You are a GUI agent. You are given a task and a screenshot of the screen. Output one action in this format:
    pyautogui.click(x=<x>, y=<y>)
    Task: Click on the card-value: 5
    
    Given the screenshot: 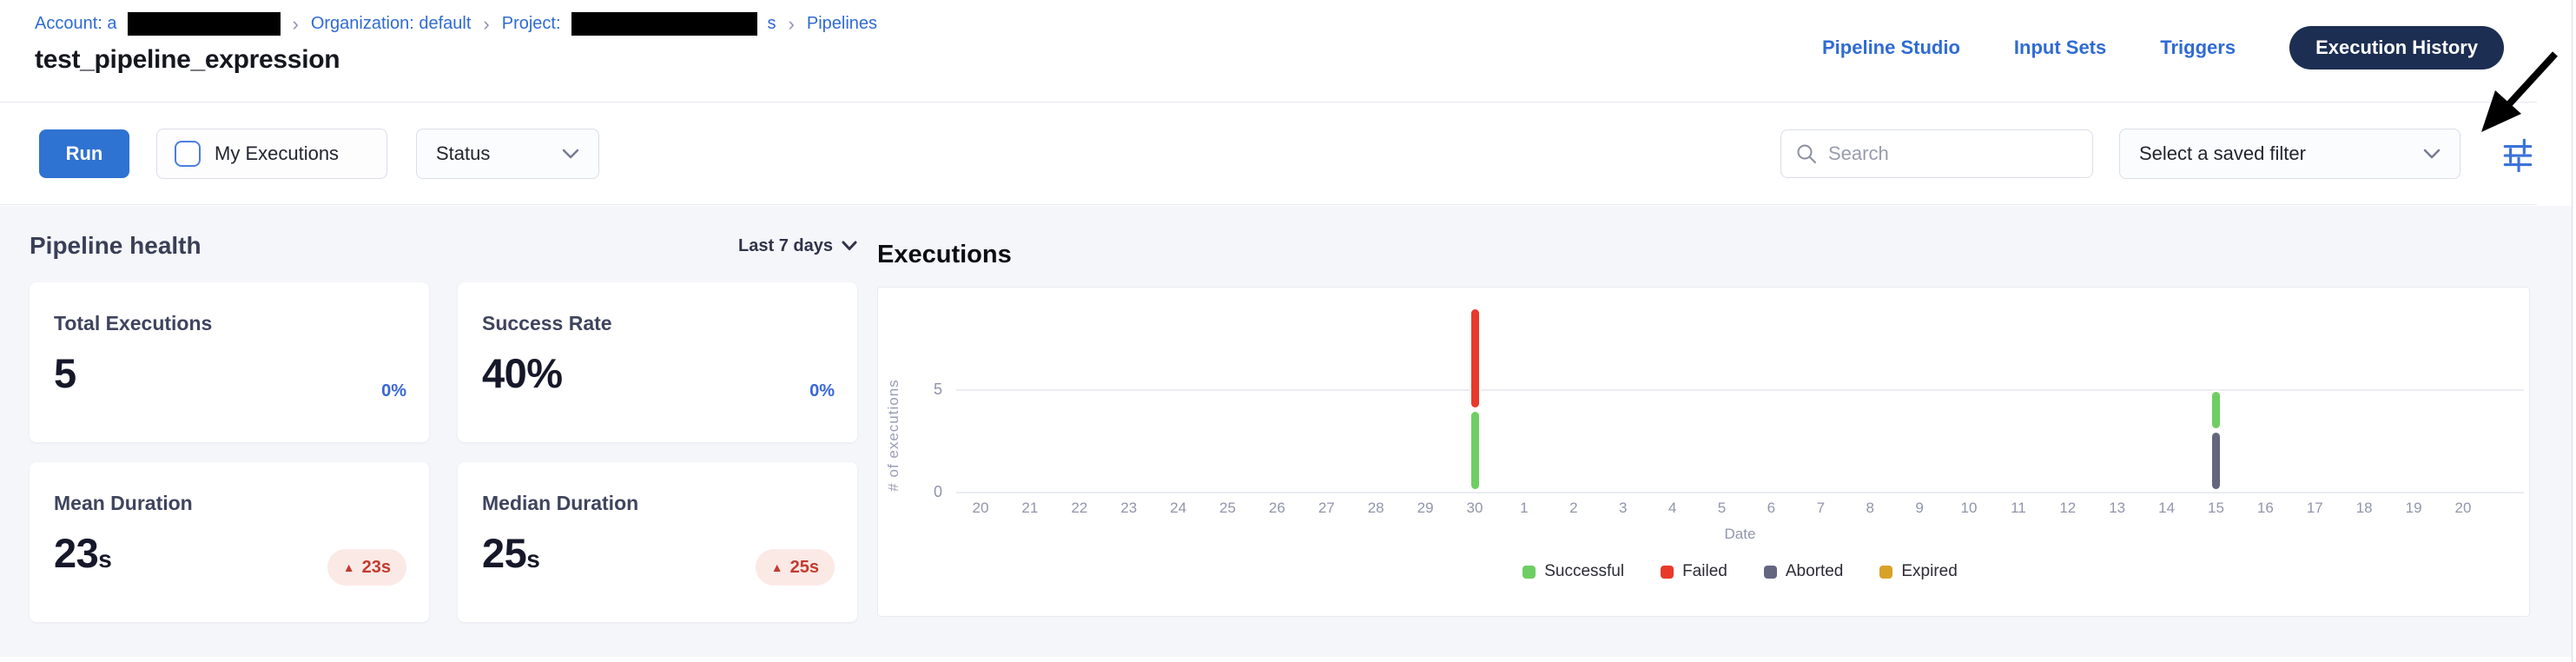 What is the action you would take?
    pyautogui.click(x=65, y=373)
    